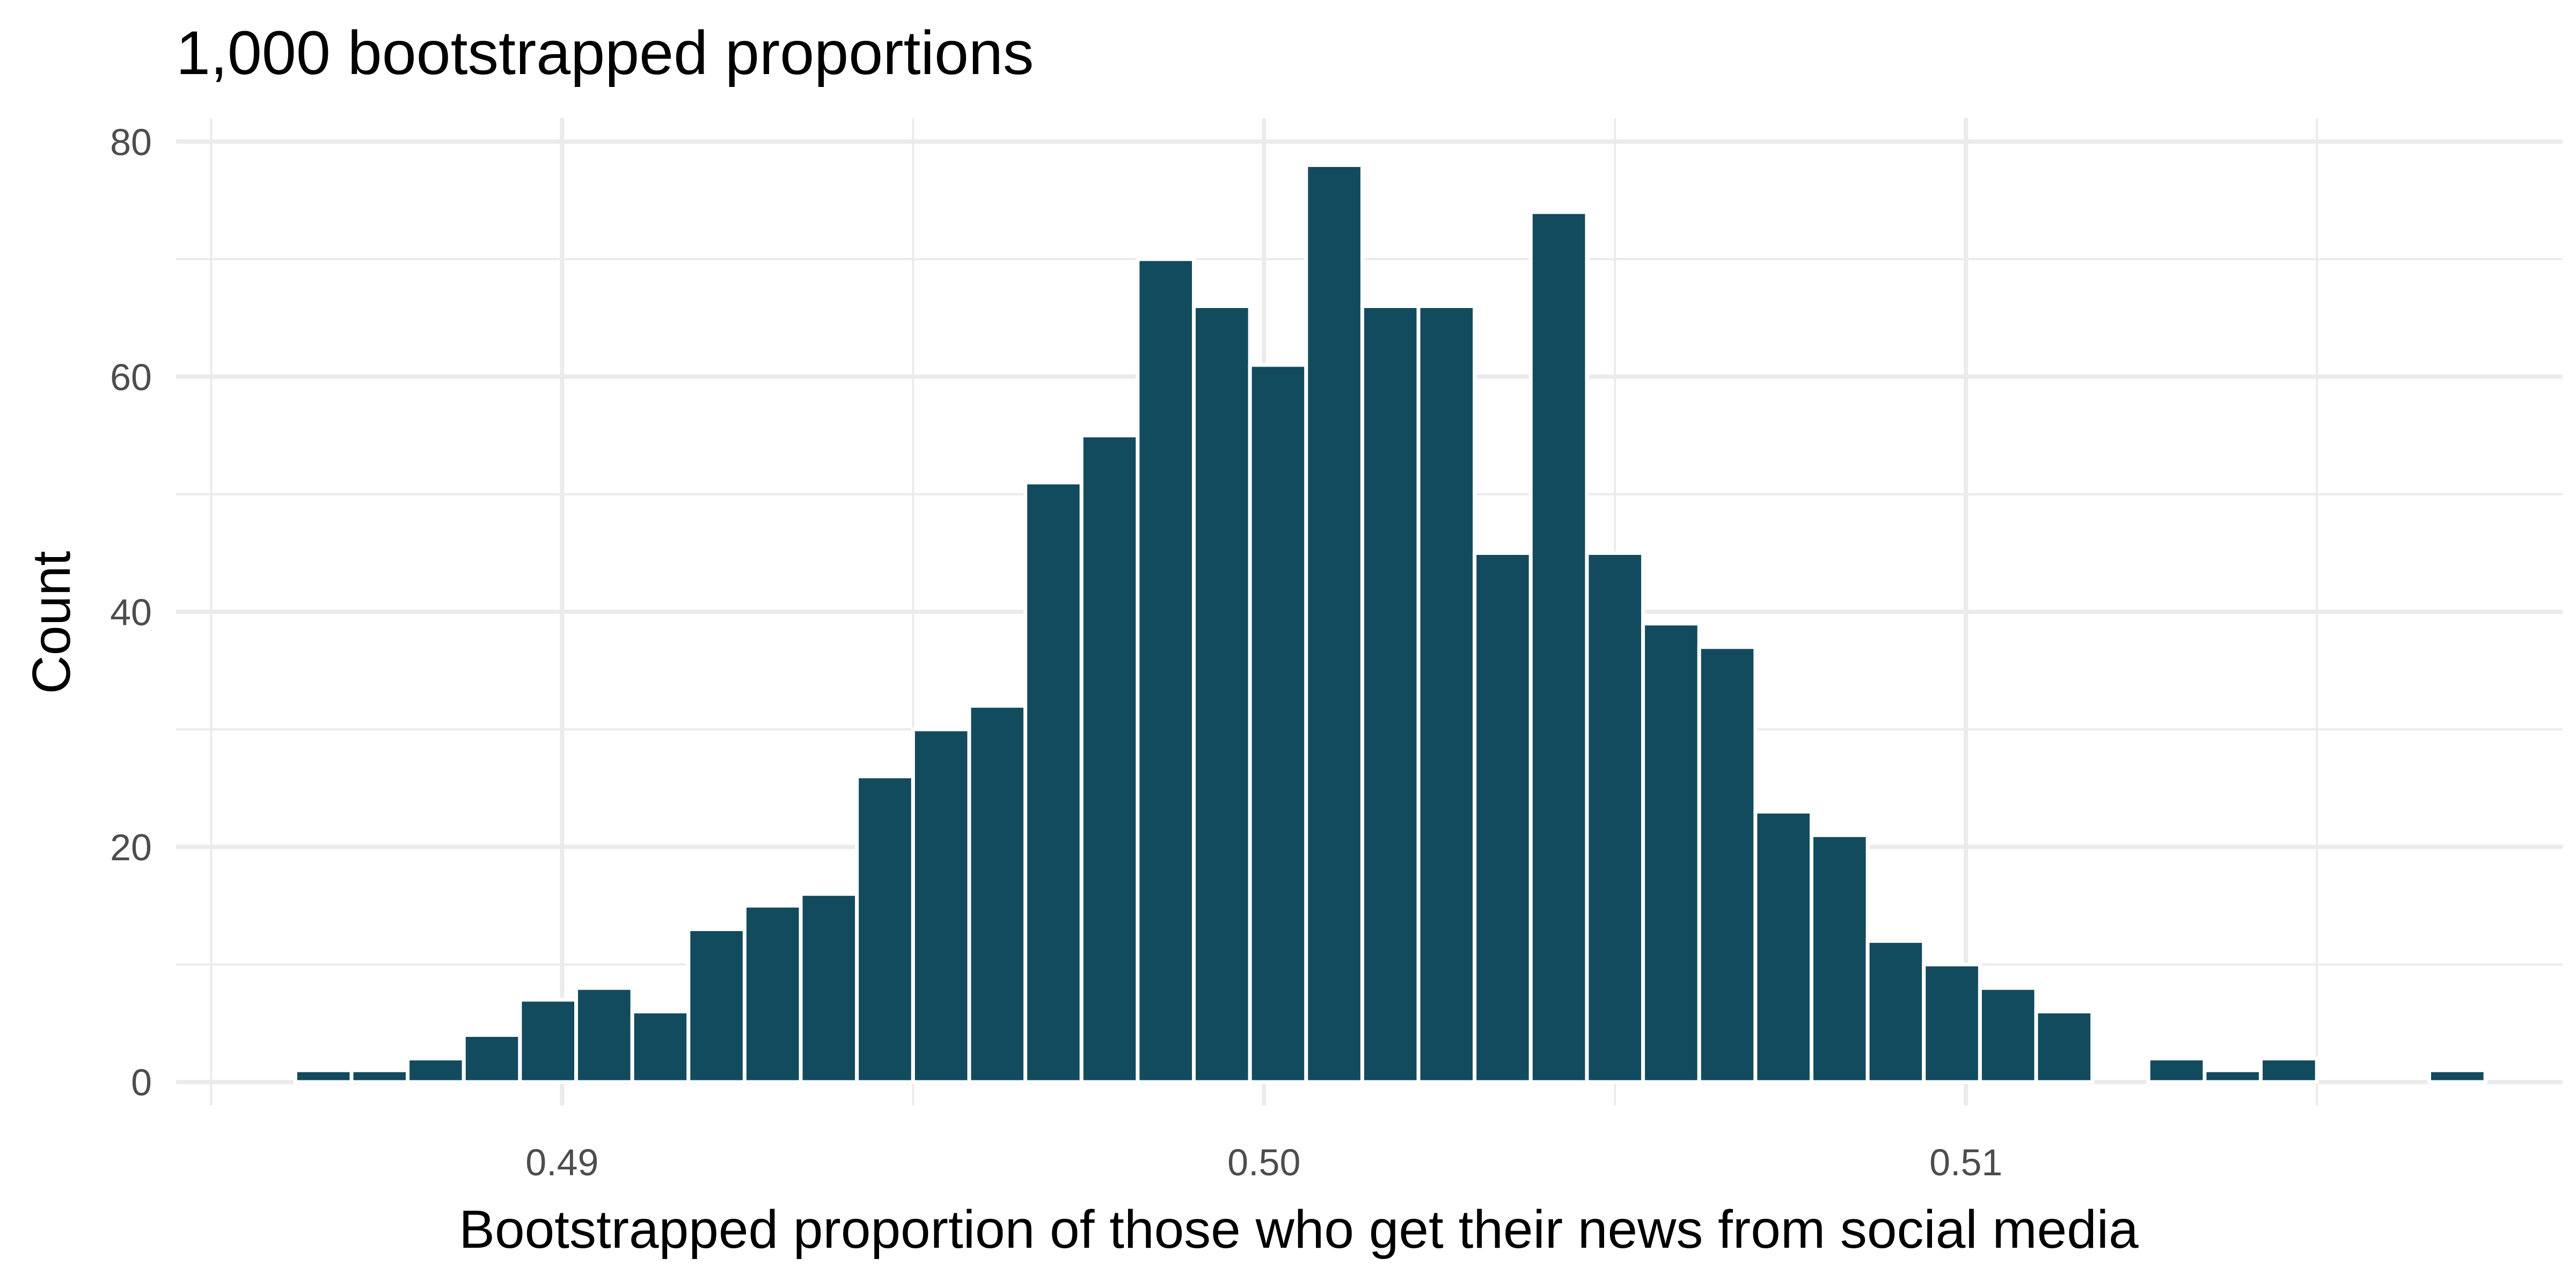 The width and height of the screenshot is (2576, 1288). Describe the element at coordinates (561, 1162) in the screenshot. I see `x-tick-label: 0.49` at that location.